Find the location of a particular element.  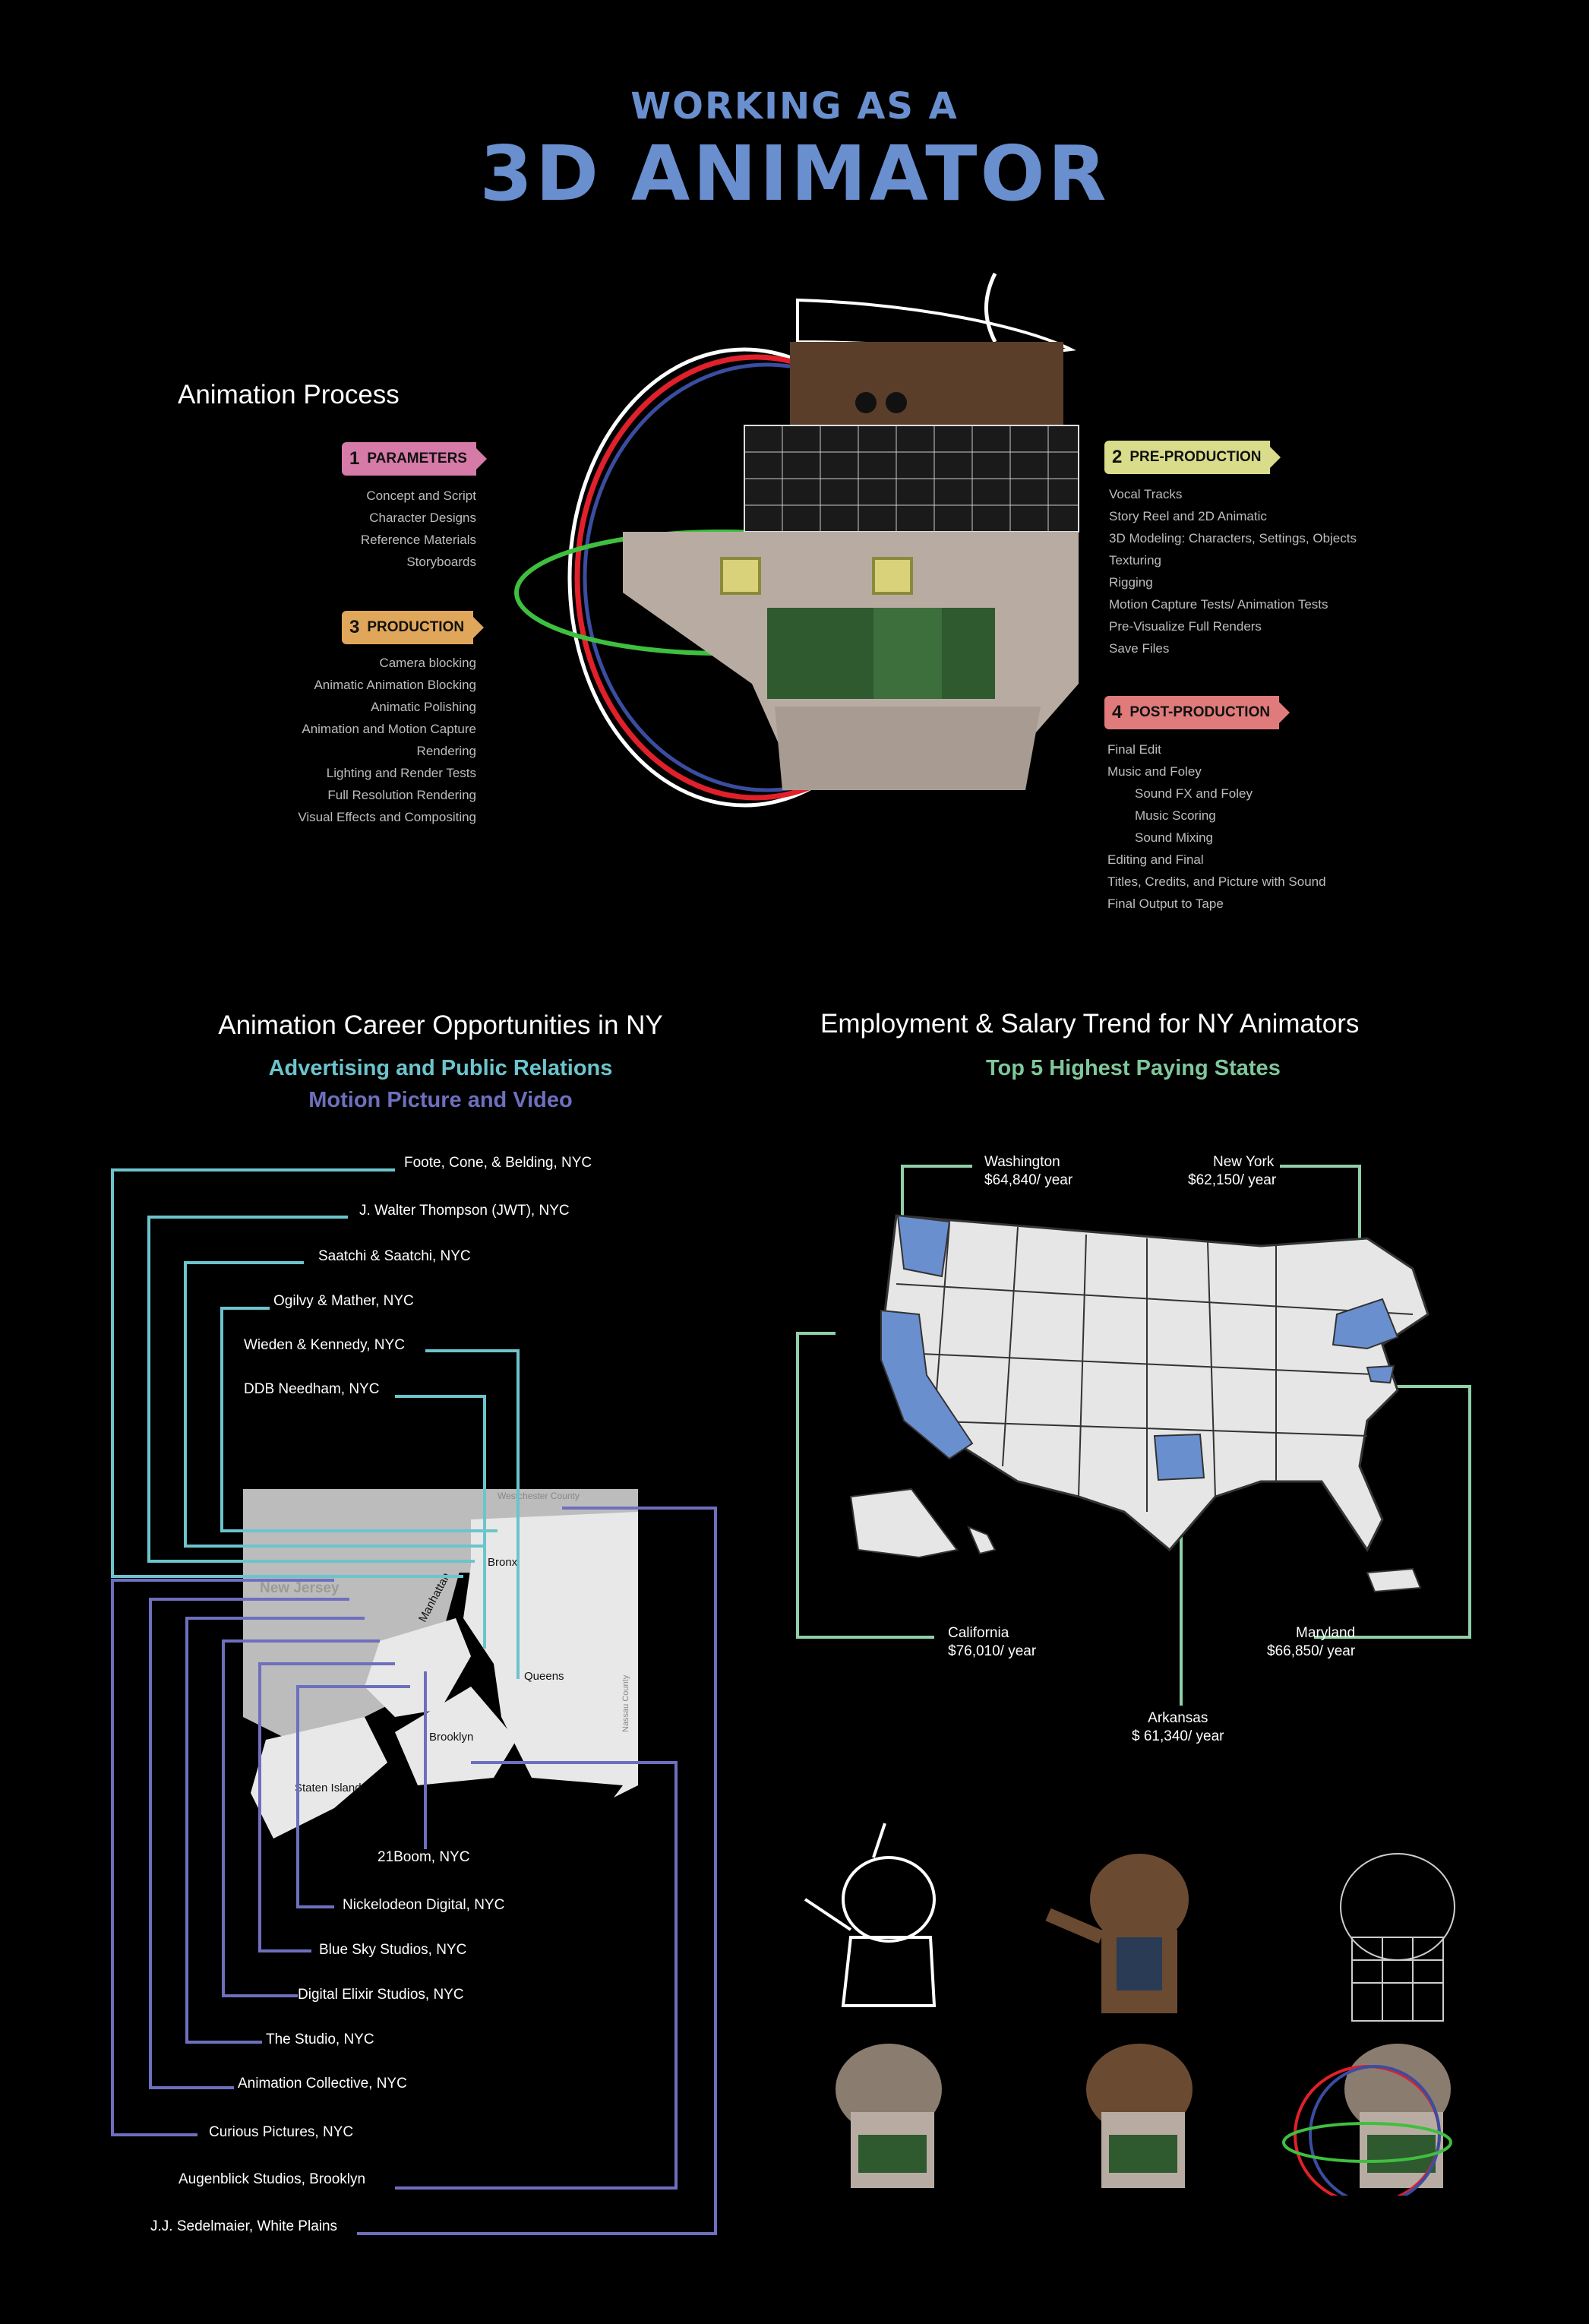

list-item: Save Files is located at coordinates (1139, 648).